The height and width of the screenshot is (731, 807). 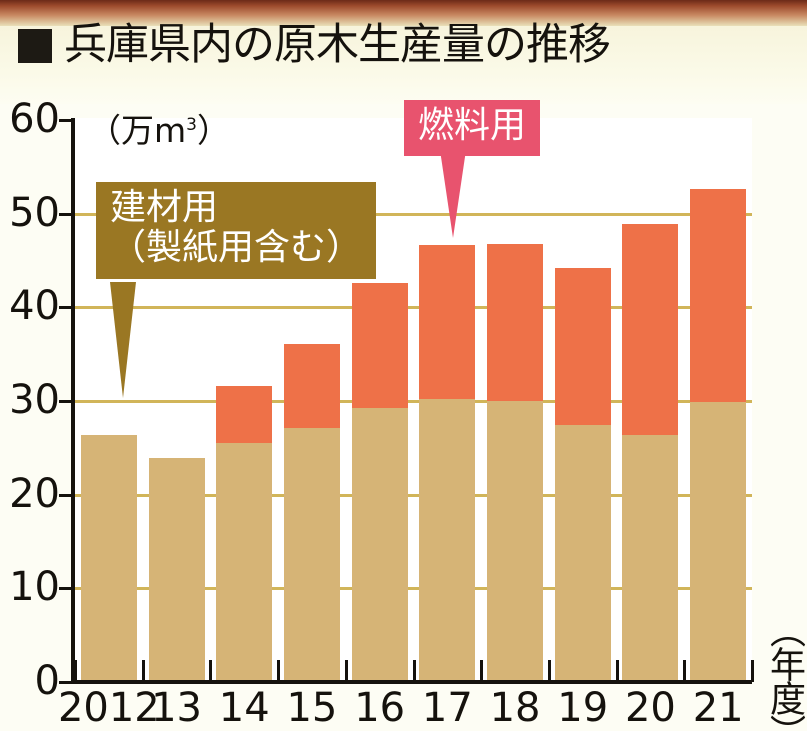 What do you see at coordinates (236, 290) in the screenshot?
I see `callout-construction: 建材用 （製紙用含む）` at bounding box center [236, 290].